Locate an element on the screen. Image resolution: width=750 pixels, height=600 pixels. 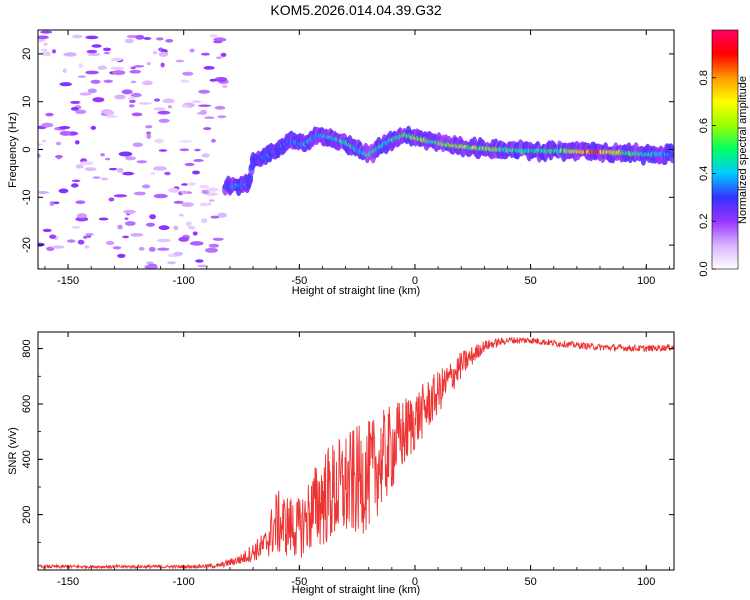
x-tick-label: -150 is located at coordinates (68, 281).